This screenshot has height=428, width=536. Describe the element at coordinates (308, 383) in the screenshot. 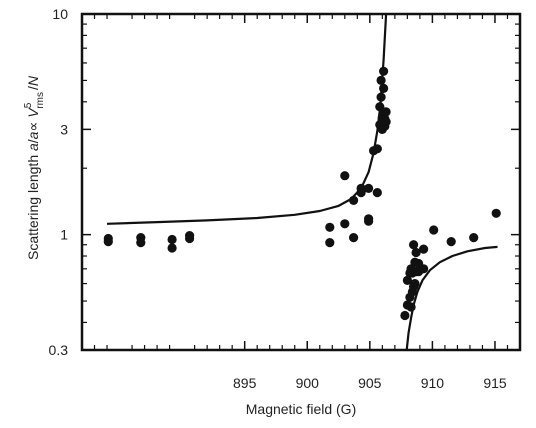

I see `x-tick-label-900: 900` at that location.